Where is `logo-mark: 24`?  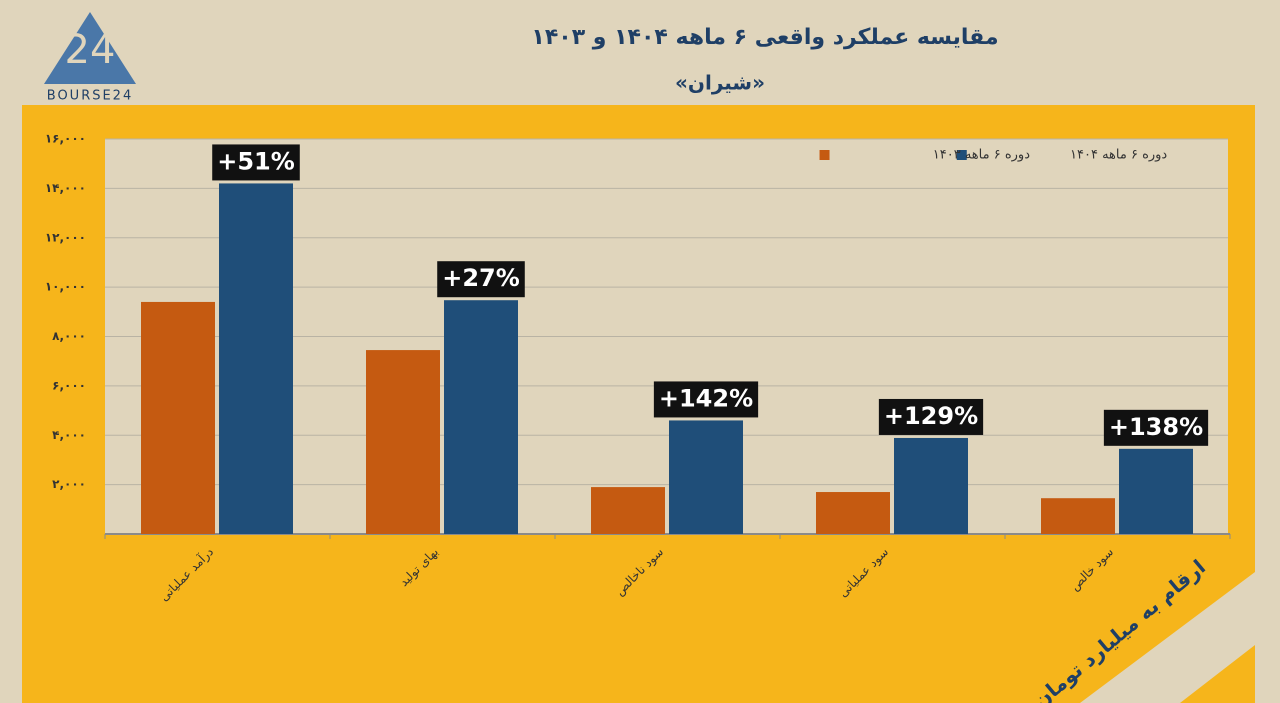
logo-mark: 24 is located at coordinates (90, 50).